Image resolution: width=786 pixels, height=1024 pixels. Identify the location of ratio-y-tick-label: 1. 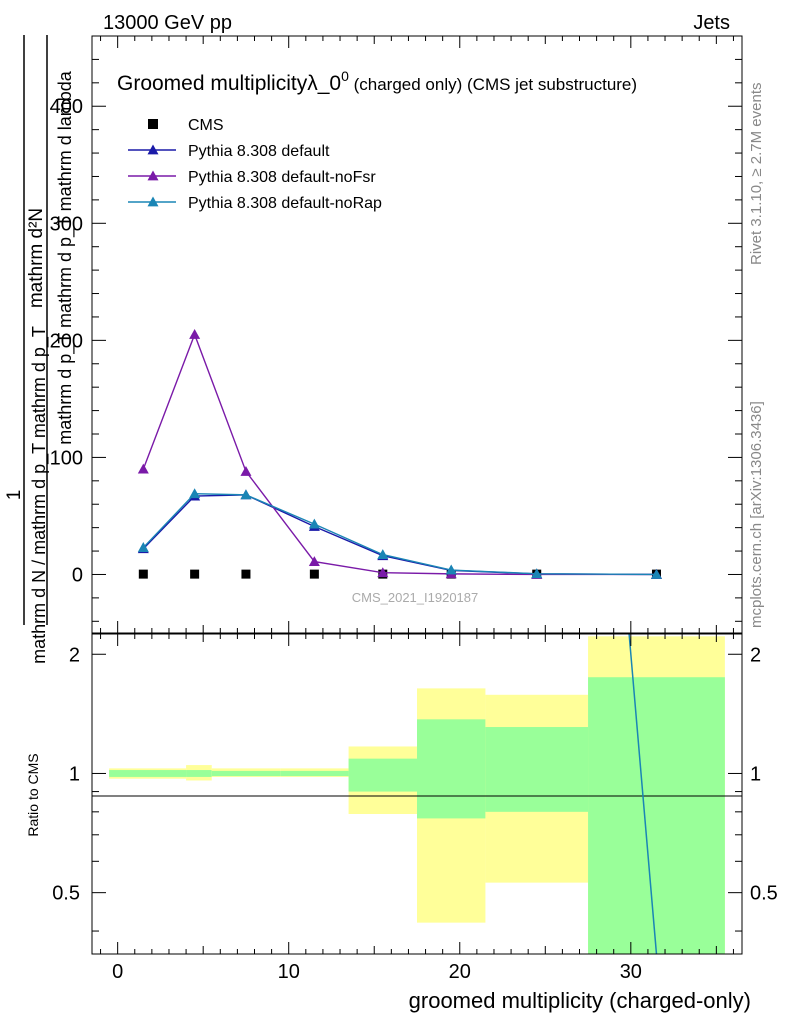
(74, 774).